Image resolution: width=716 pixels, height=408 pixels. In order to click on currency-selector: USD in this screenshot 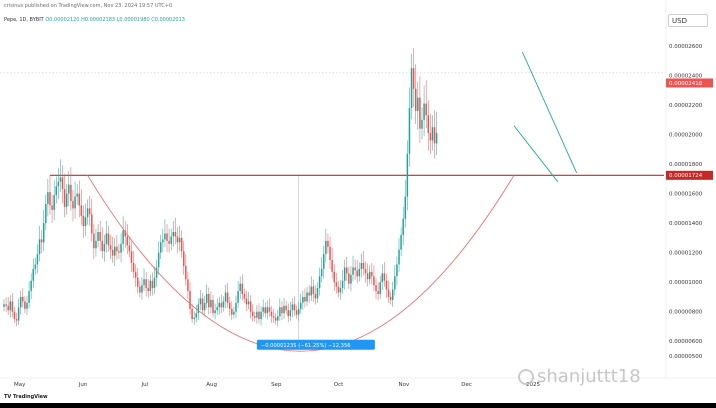, I will do `click(688, 20)`.